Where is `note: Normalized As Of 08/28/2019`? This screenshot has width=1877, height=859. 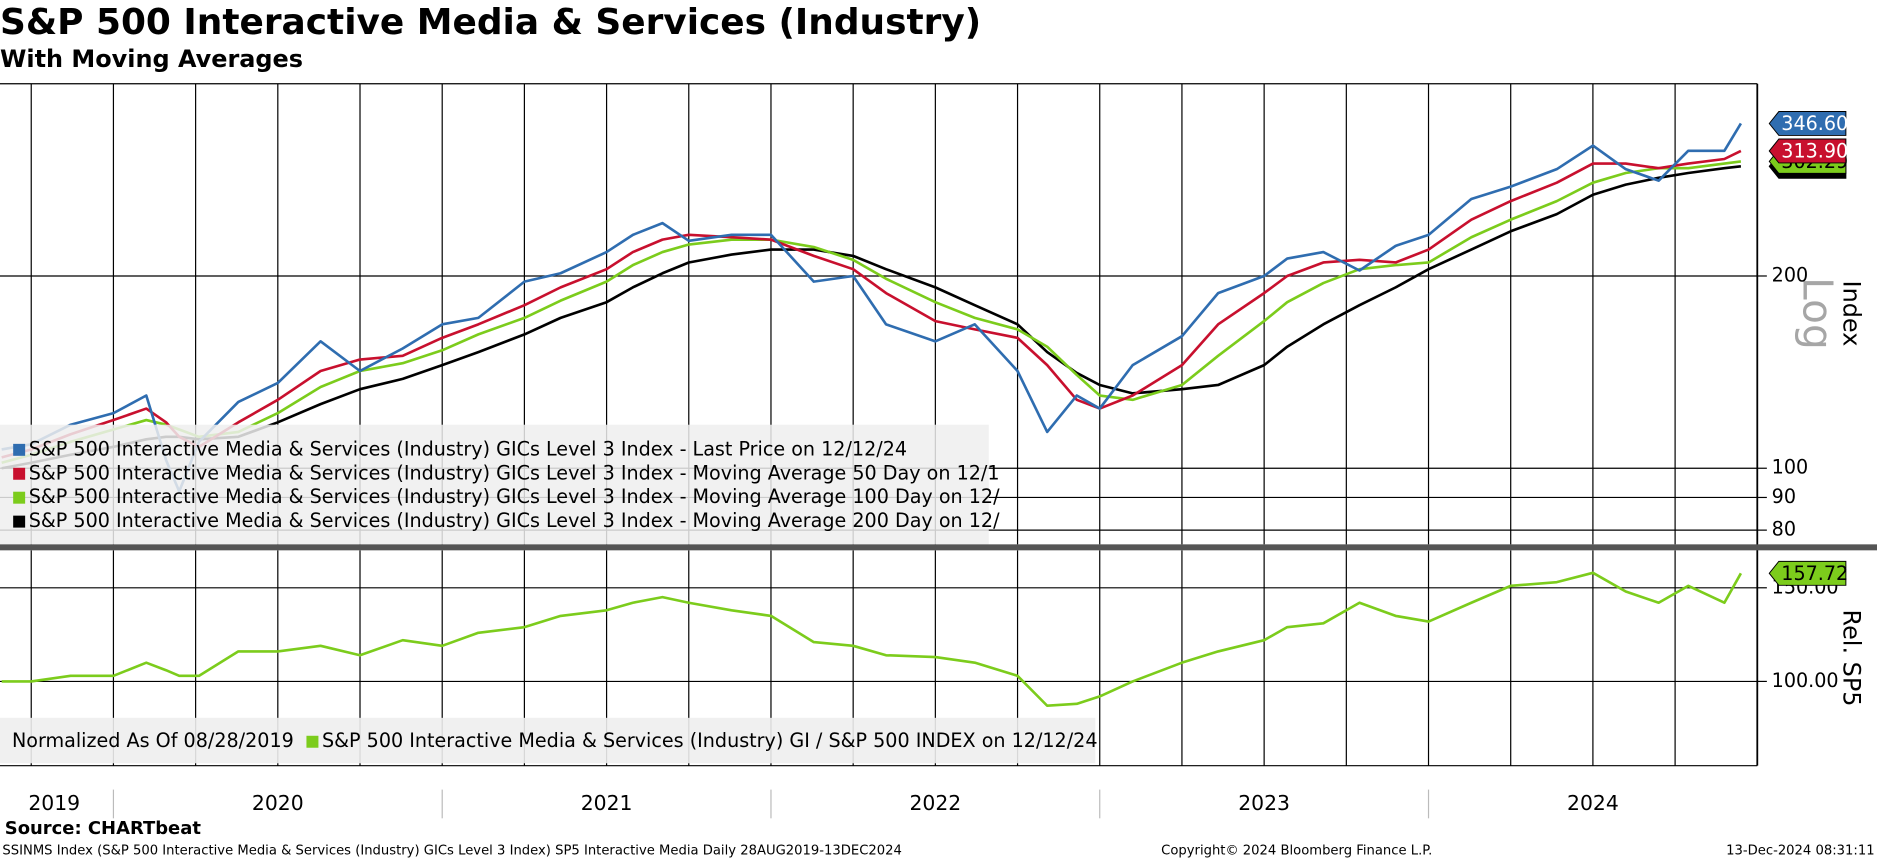
note: Normalized As Of 08/28/2019 is located at coordinates (153, 740).